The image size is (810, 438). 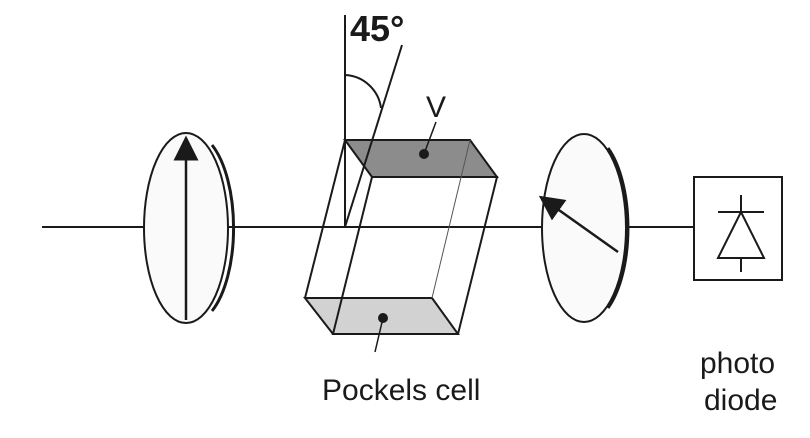 What do you see at coordinates (400, 237) in the screenshot?
I see `pockels-cell-crystal` at bounding box center [400, 237].